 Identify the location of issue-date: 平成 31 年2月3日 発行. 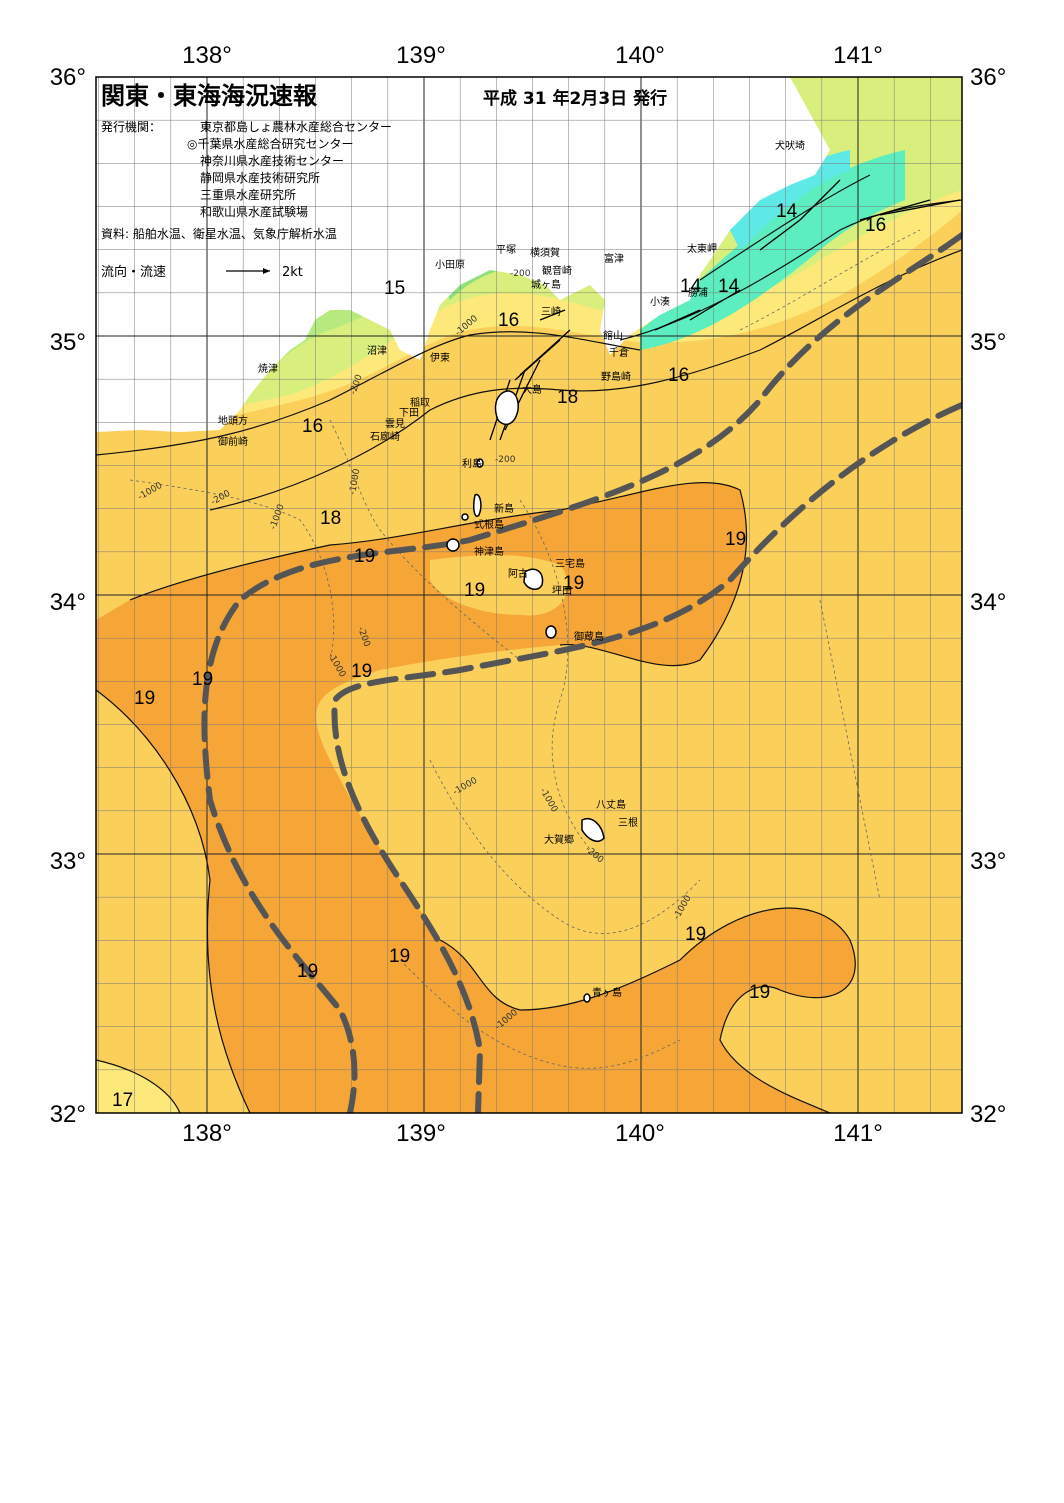
(575, 98).